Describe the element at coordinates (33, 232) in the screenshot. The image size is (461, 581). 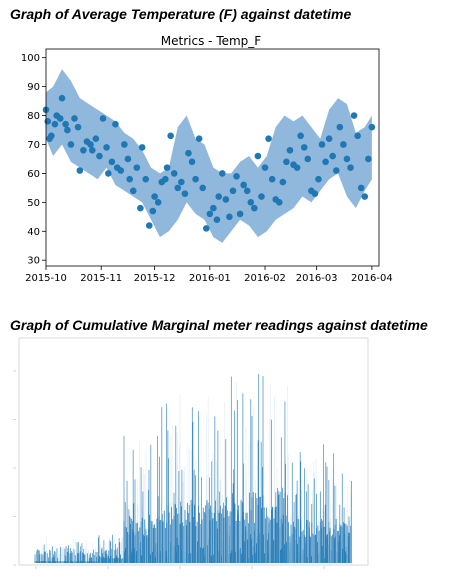
I see `y-tick-label: 40` at that location.